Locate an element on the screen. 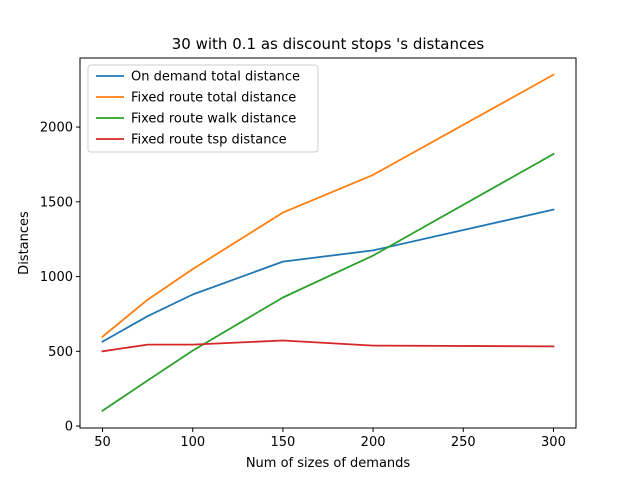 This screenshot has width=640, height=480. x-axis-label: Num of sizes of demands is located at coordinates (328, 463).